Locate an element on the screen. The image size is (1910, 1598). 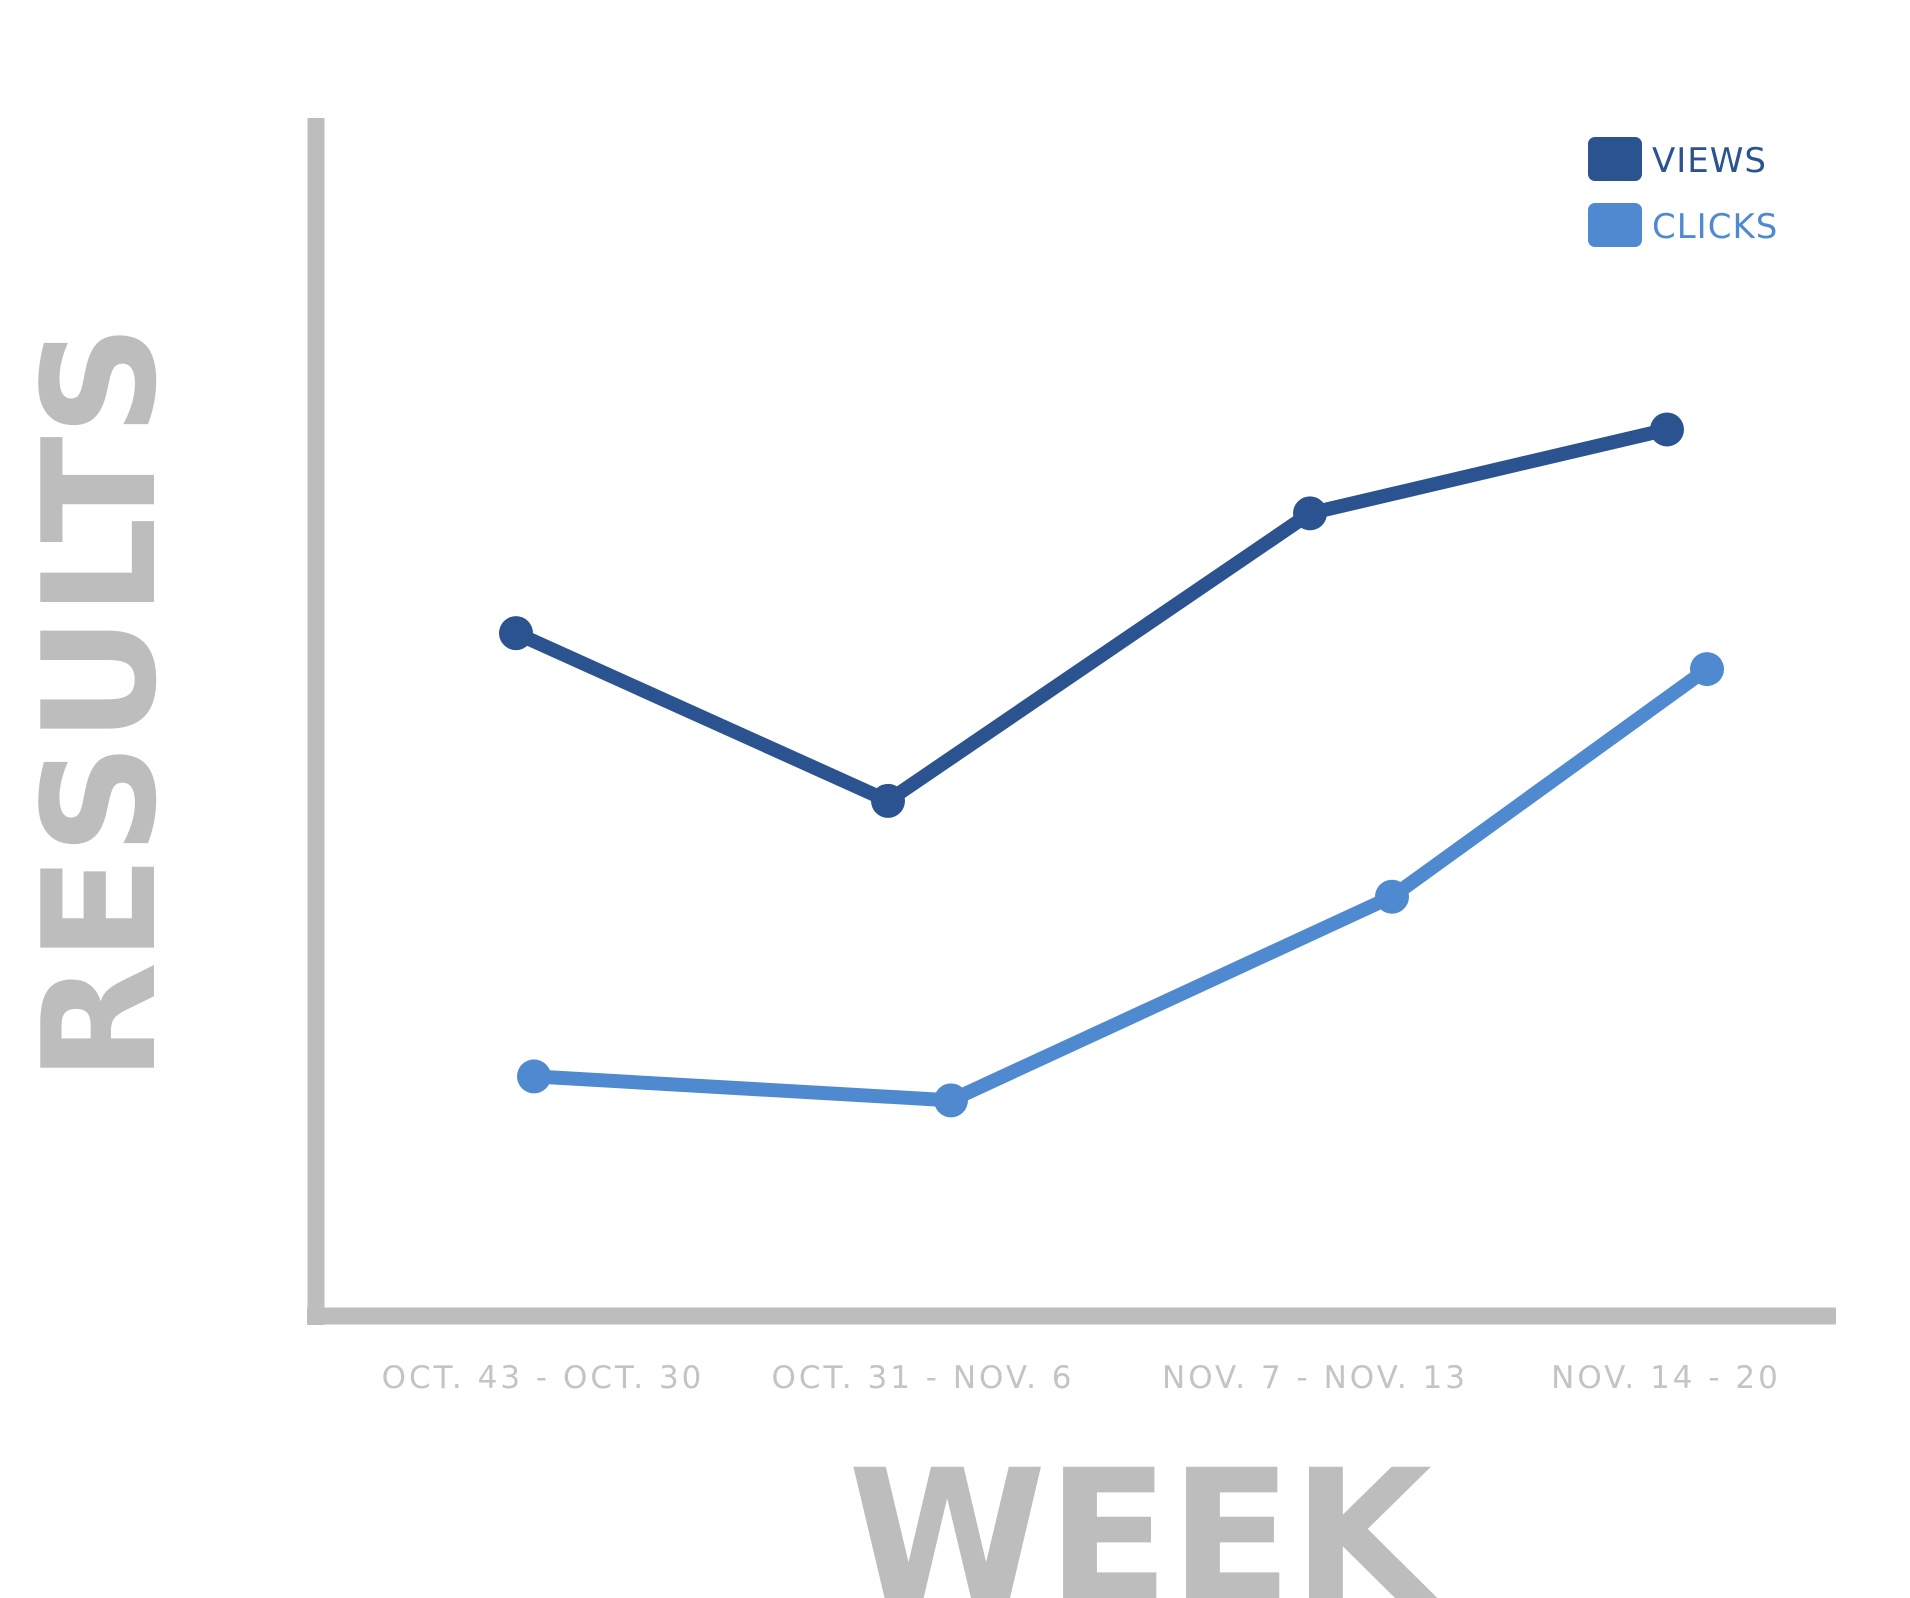
views-line is located at coordinates (1091, 615).